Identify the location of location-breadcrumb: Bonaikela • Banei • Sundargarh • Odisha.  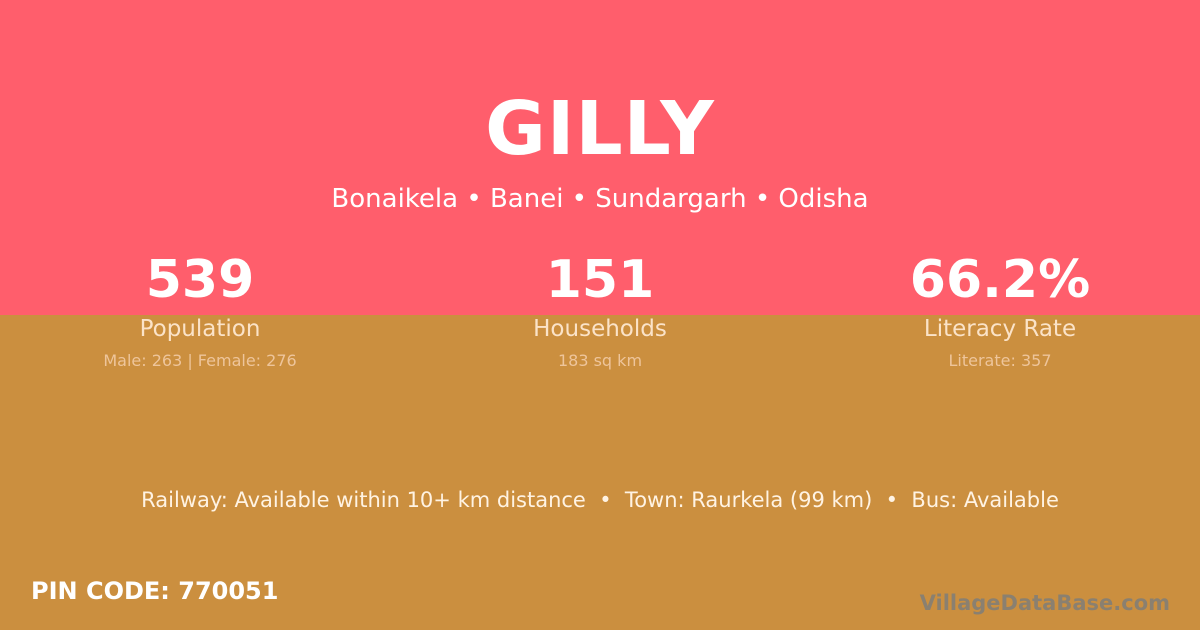
(600, 199).